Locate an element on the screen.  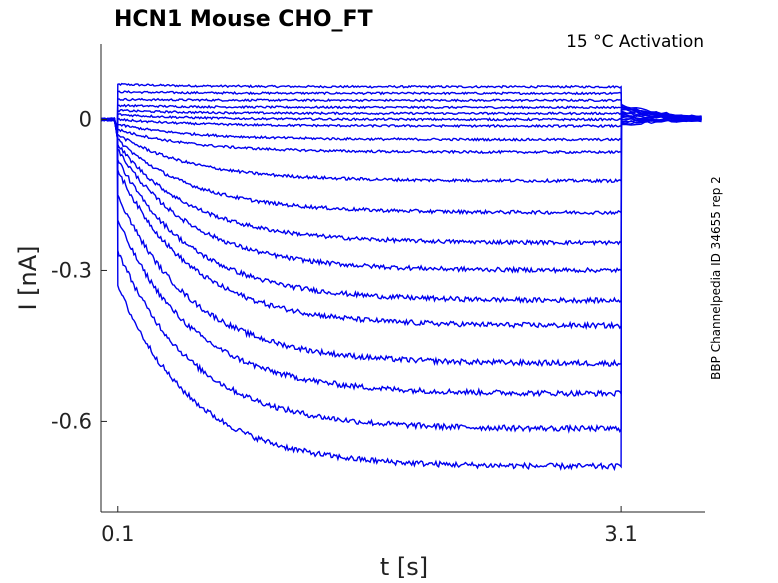
chart-title: HCN1 Mouse CHO_FT is located at coordinates (243, 19).